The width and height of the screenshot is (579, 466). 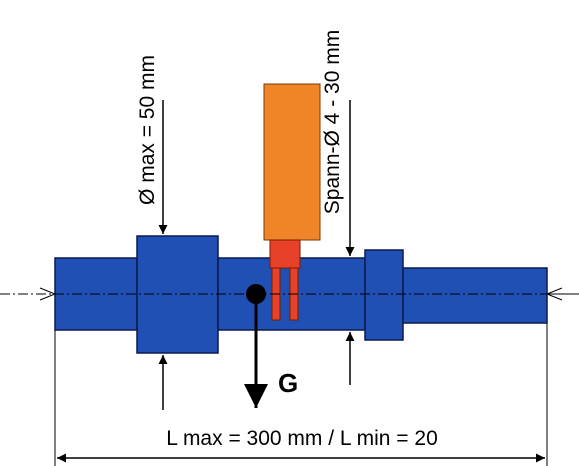 I want to click on shaft-collar, so click(x=384, y=295).